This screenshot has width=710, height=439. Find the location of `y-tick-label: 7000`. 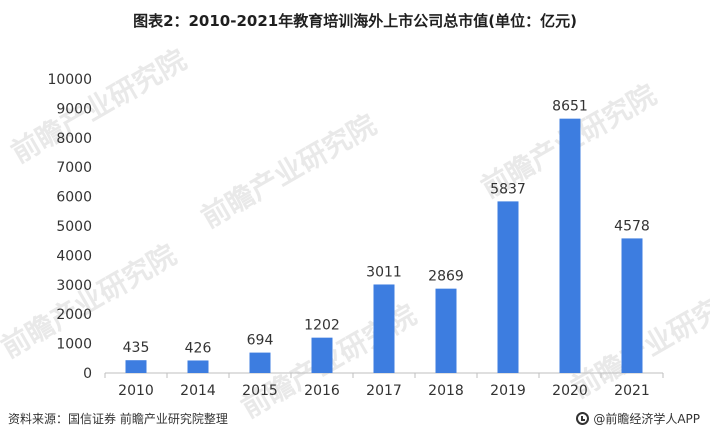

y-tick-label: 7000 is located at coordinates (74, 168).